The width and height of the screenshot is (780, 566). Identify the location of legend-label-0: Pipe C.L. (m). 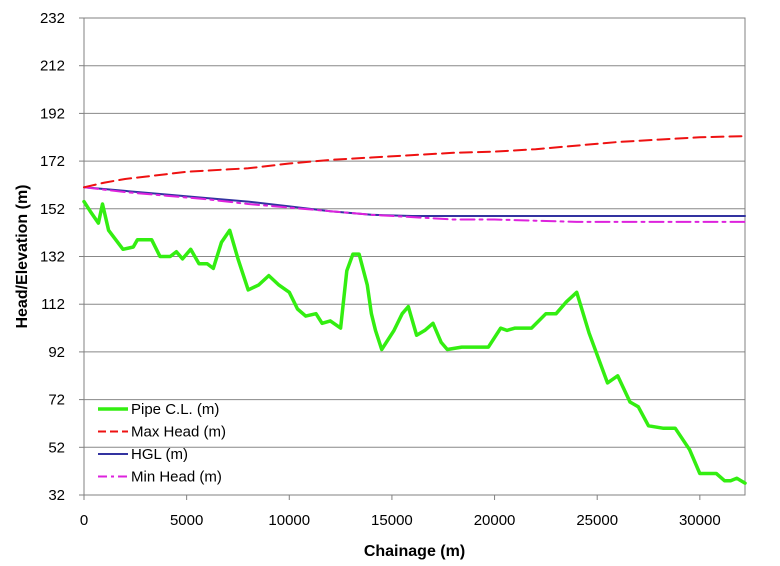
(175, 409).